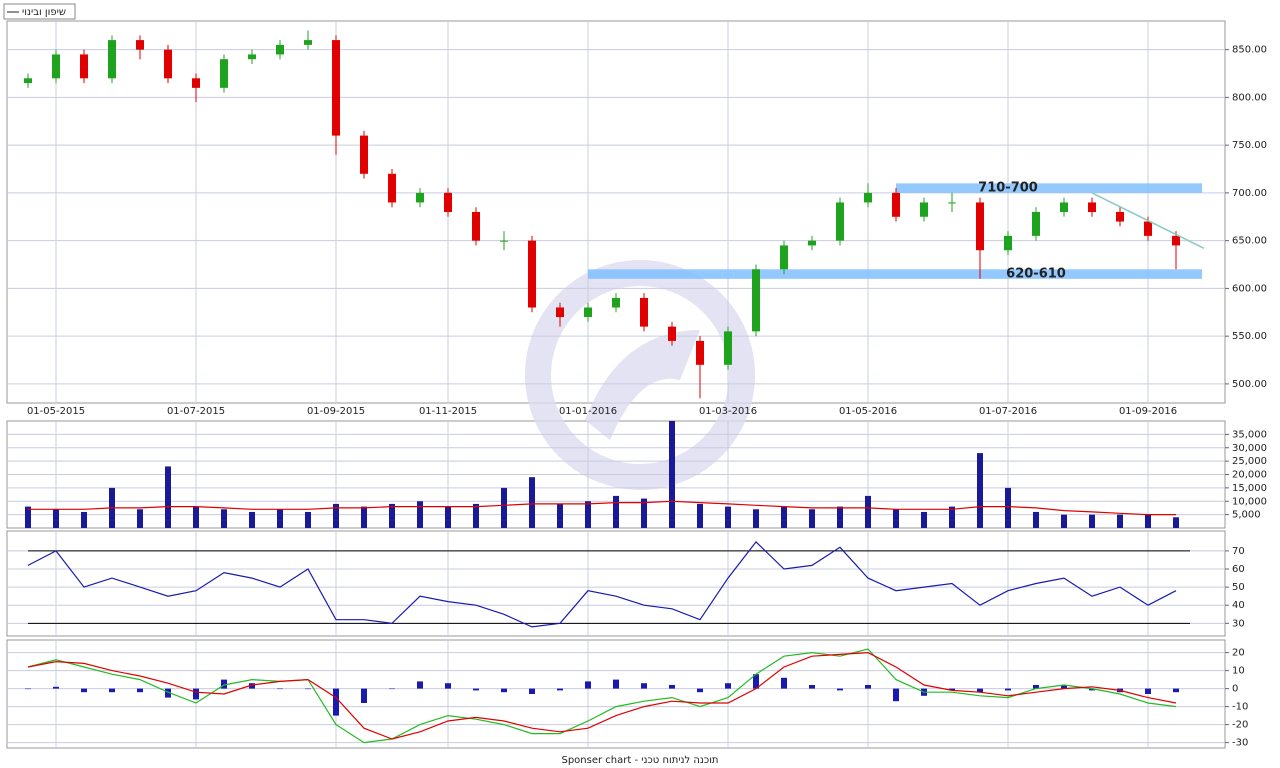 The image size is (1280, 768). I want to click on macd-panel, so click(616, 694).